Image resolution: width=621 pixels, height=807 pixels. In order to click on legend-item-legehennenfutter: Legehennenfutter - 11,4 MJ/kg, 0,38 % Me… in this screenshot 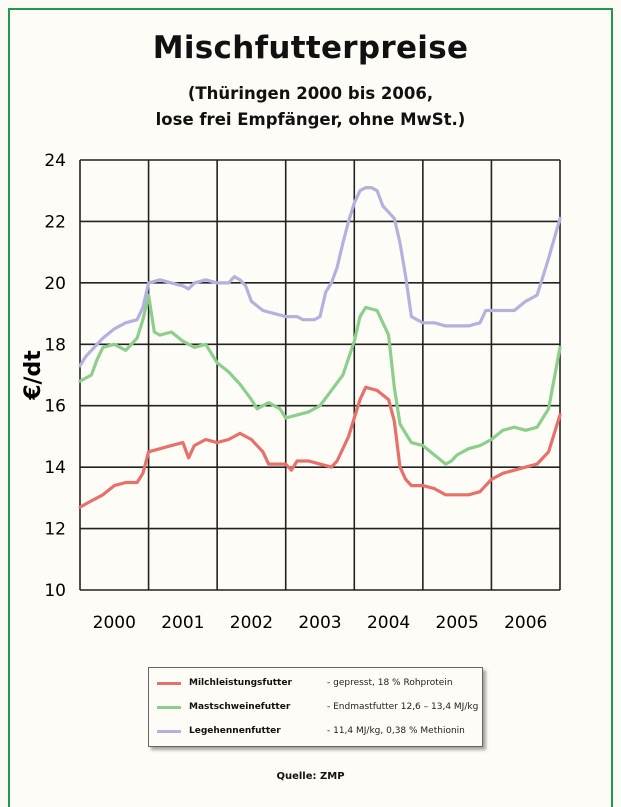, I will do `click(311, 731)`.